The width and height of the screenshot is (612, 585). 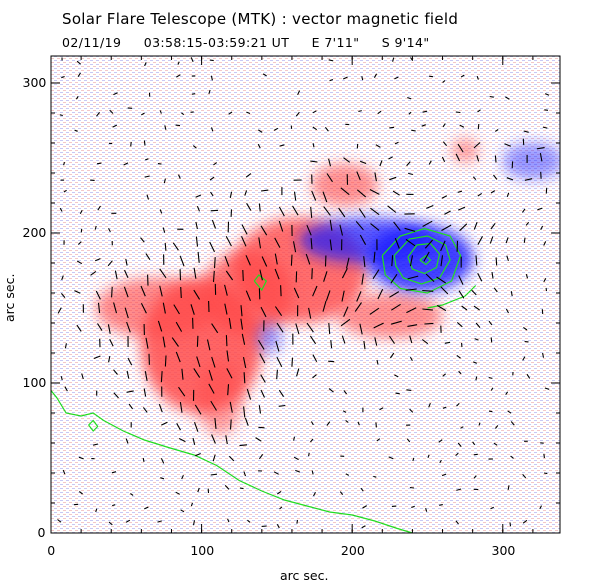 What do you see at coordinates (335, 42) in the screenshot?
I see `heliographic-longitude: E 7'11"` at bounding box center [335, 42].